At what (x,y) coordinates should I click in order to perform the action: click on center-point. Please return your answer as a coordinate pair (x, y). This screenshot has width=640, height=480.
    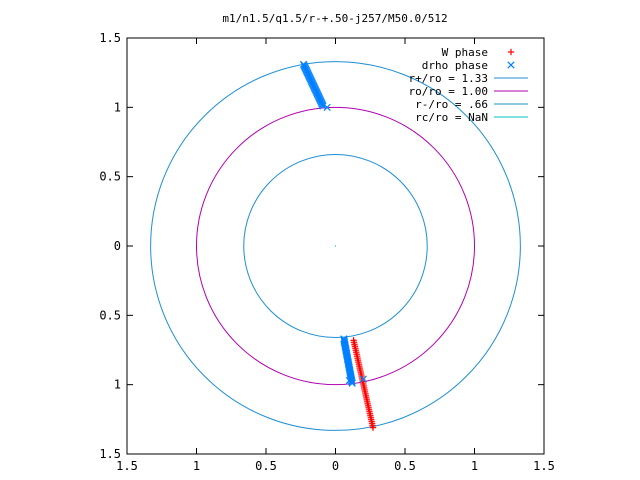
    Looking at the image, I should click on (335, 246).